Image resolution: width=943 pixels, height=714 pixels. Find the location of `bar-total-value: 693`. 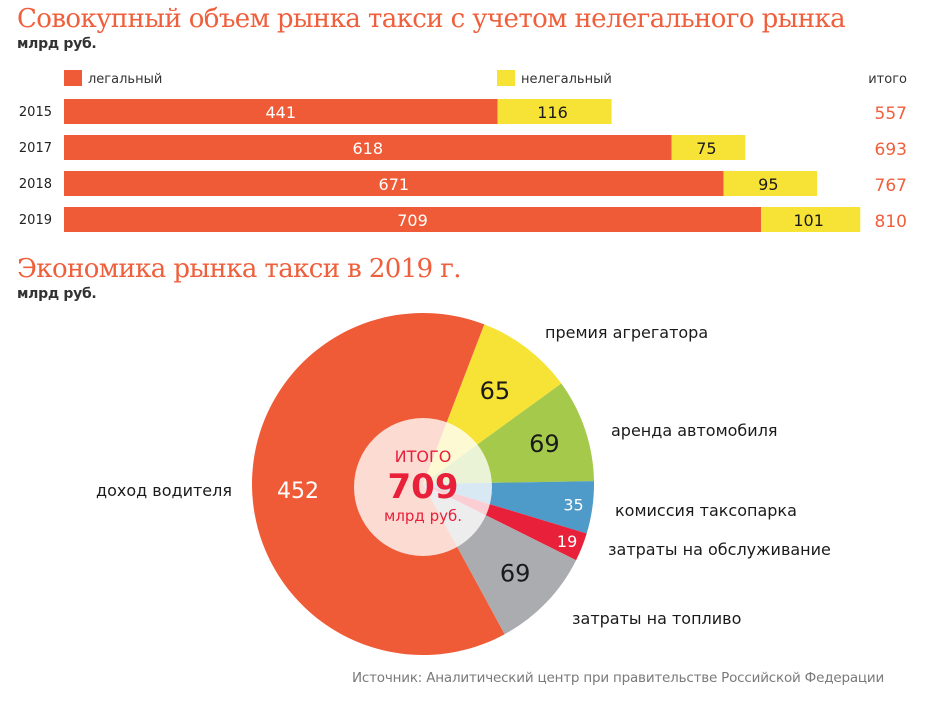

bar-total-value: 693 is located at coordinates (891, 150).